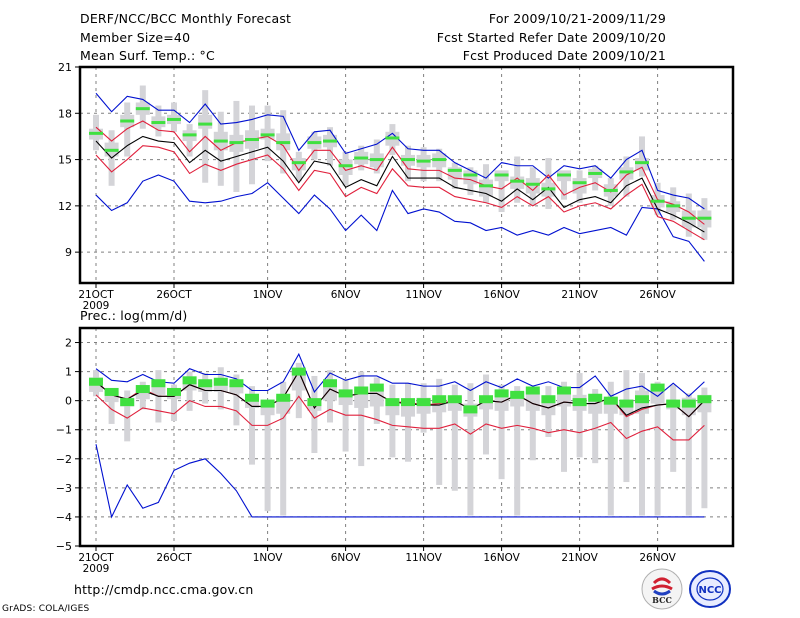 The width and height of the screenshot is (800, 618). What do you see at coordinates (64, 517) in the screenshot?
I see `y-tick-label: −4` at bounding box center [64, 517].